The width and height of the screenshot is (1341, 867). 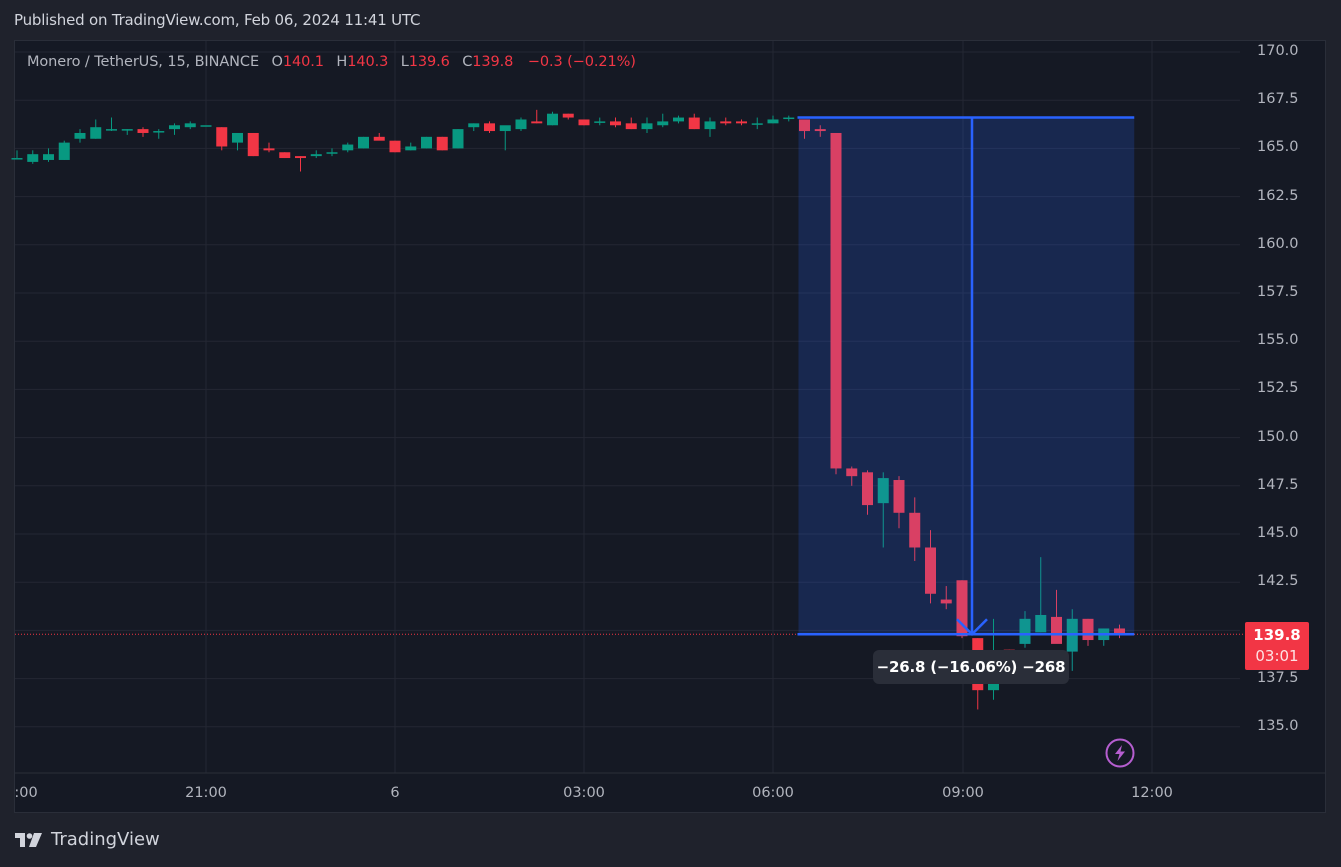 What do you see at coordinates (1277, 646) in the screenshot?
I see `last-price-tag: 139.8 03:01` at bounding box center [1277, 646].